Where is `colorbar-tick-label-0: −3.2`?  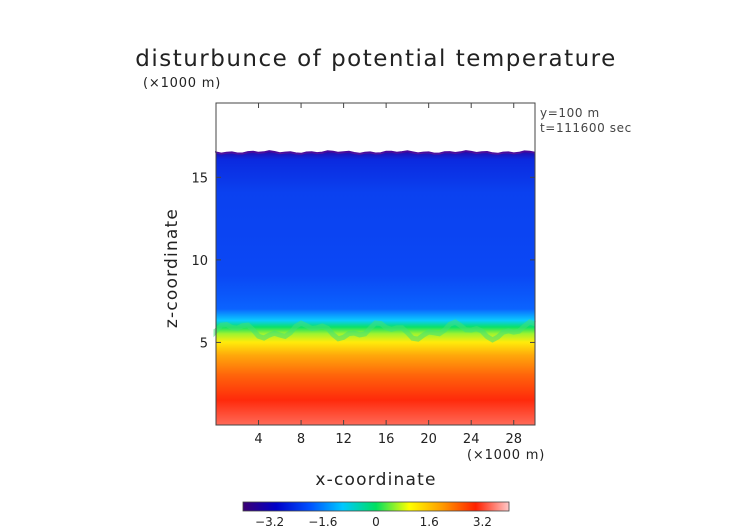
colorbar-tick-label-0: −3.2 is located at coordinates (269, 522).